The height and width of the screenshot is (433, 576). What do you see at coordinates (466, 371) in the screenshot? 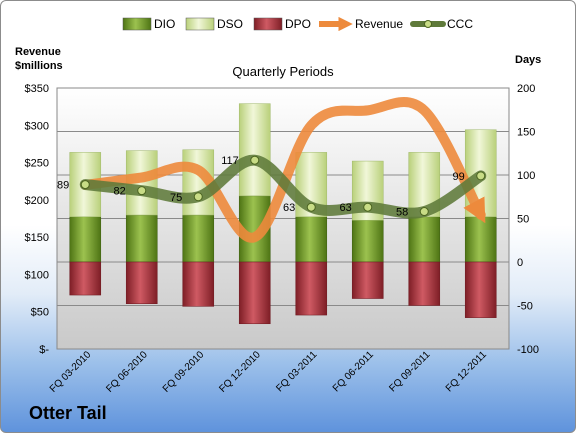
I see `category-label: FQ 12-2011` at bounding box center [466, 371].